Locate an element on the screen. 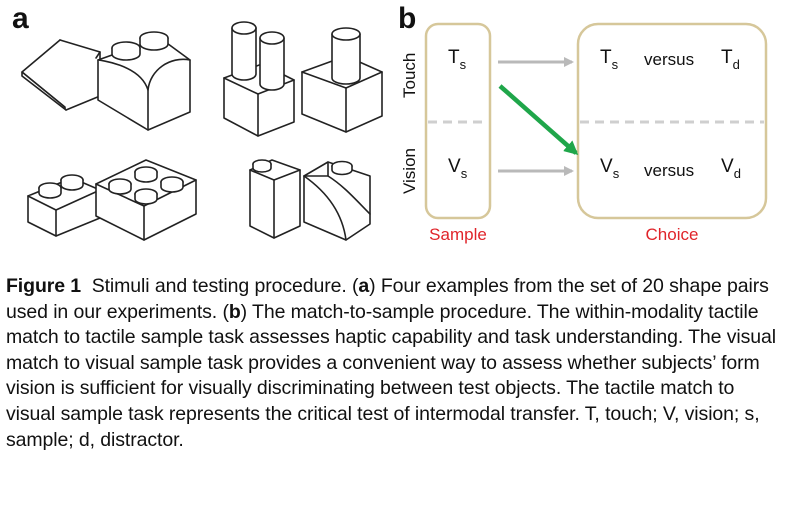 The width and height of the screenshot is (787, 512). caption-label: Figure 1 is located at coordinates (44, 286).